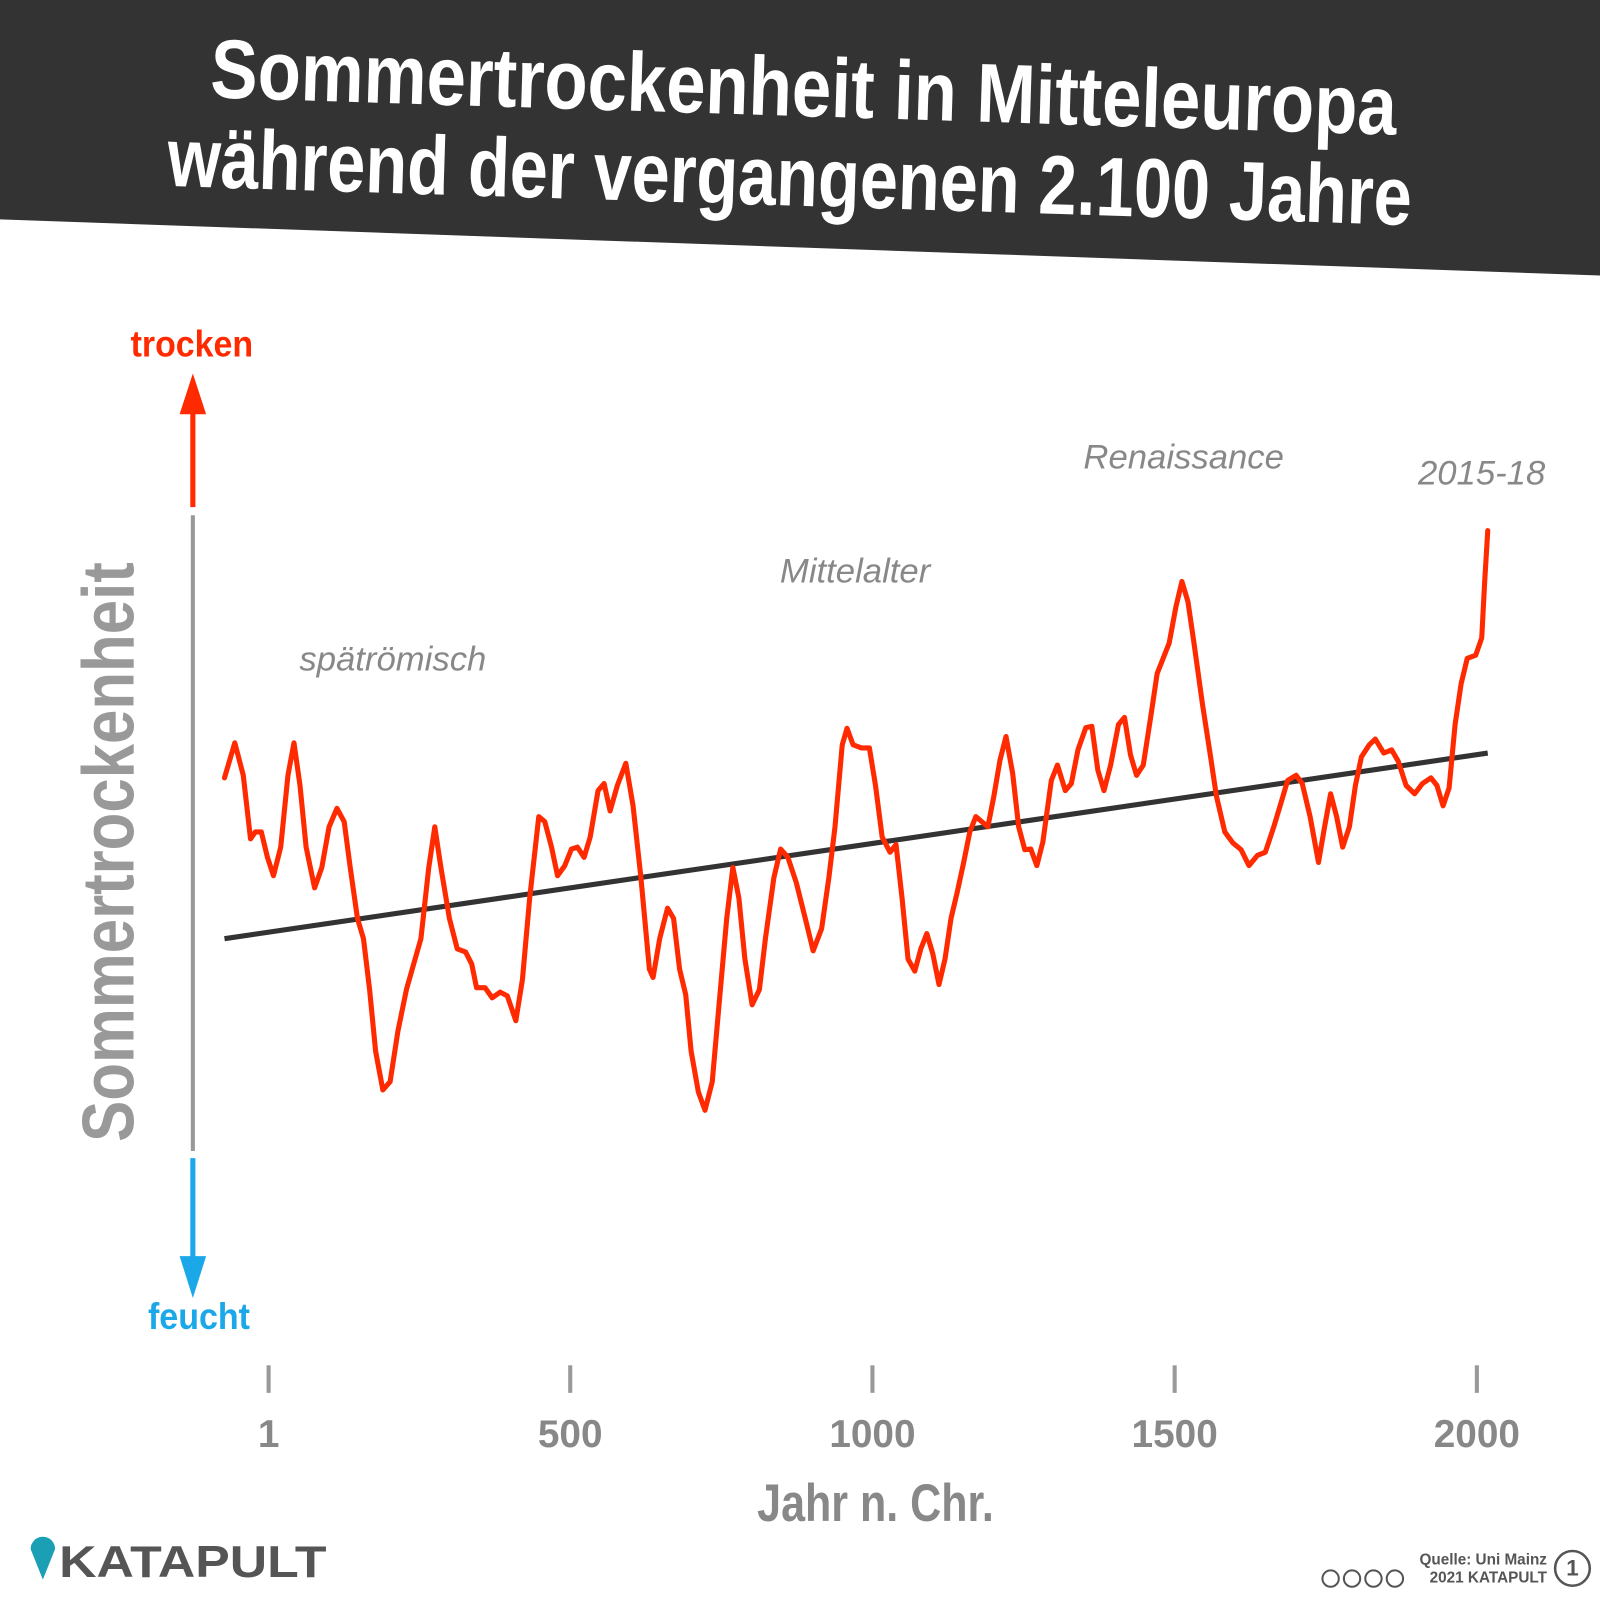 This screenshot has width=1600, height=1600. What do you see at coordinates (1183, 457) in the screenshot?
I see `annotation: Renaissance` at bounding box center [1183, 457].